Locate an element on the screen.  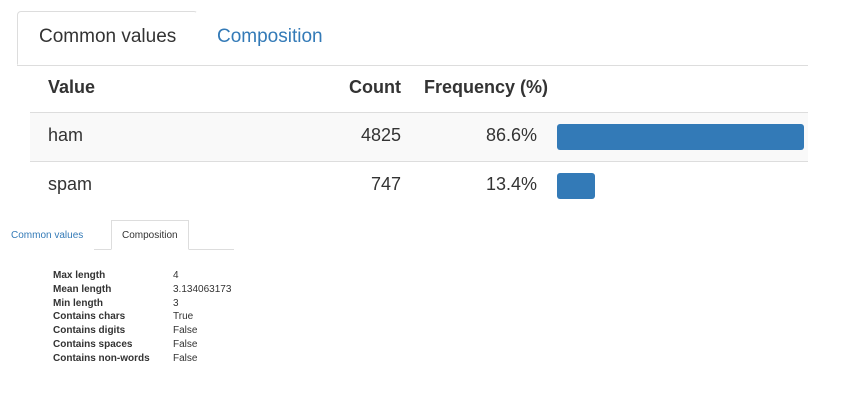
composition-key: Contains spaces is located at coordinates (93, 344).